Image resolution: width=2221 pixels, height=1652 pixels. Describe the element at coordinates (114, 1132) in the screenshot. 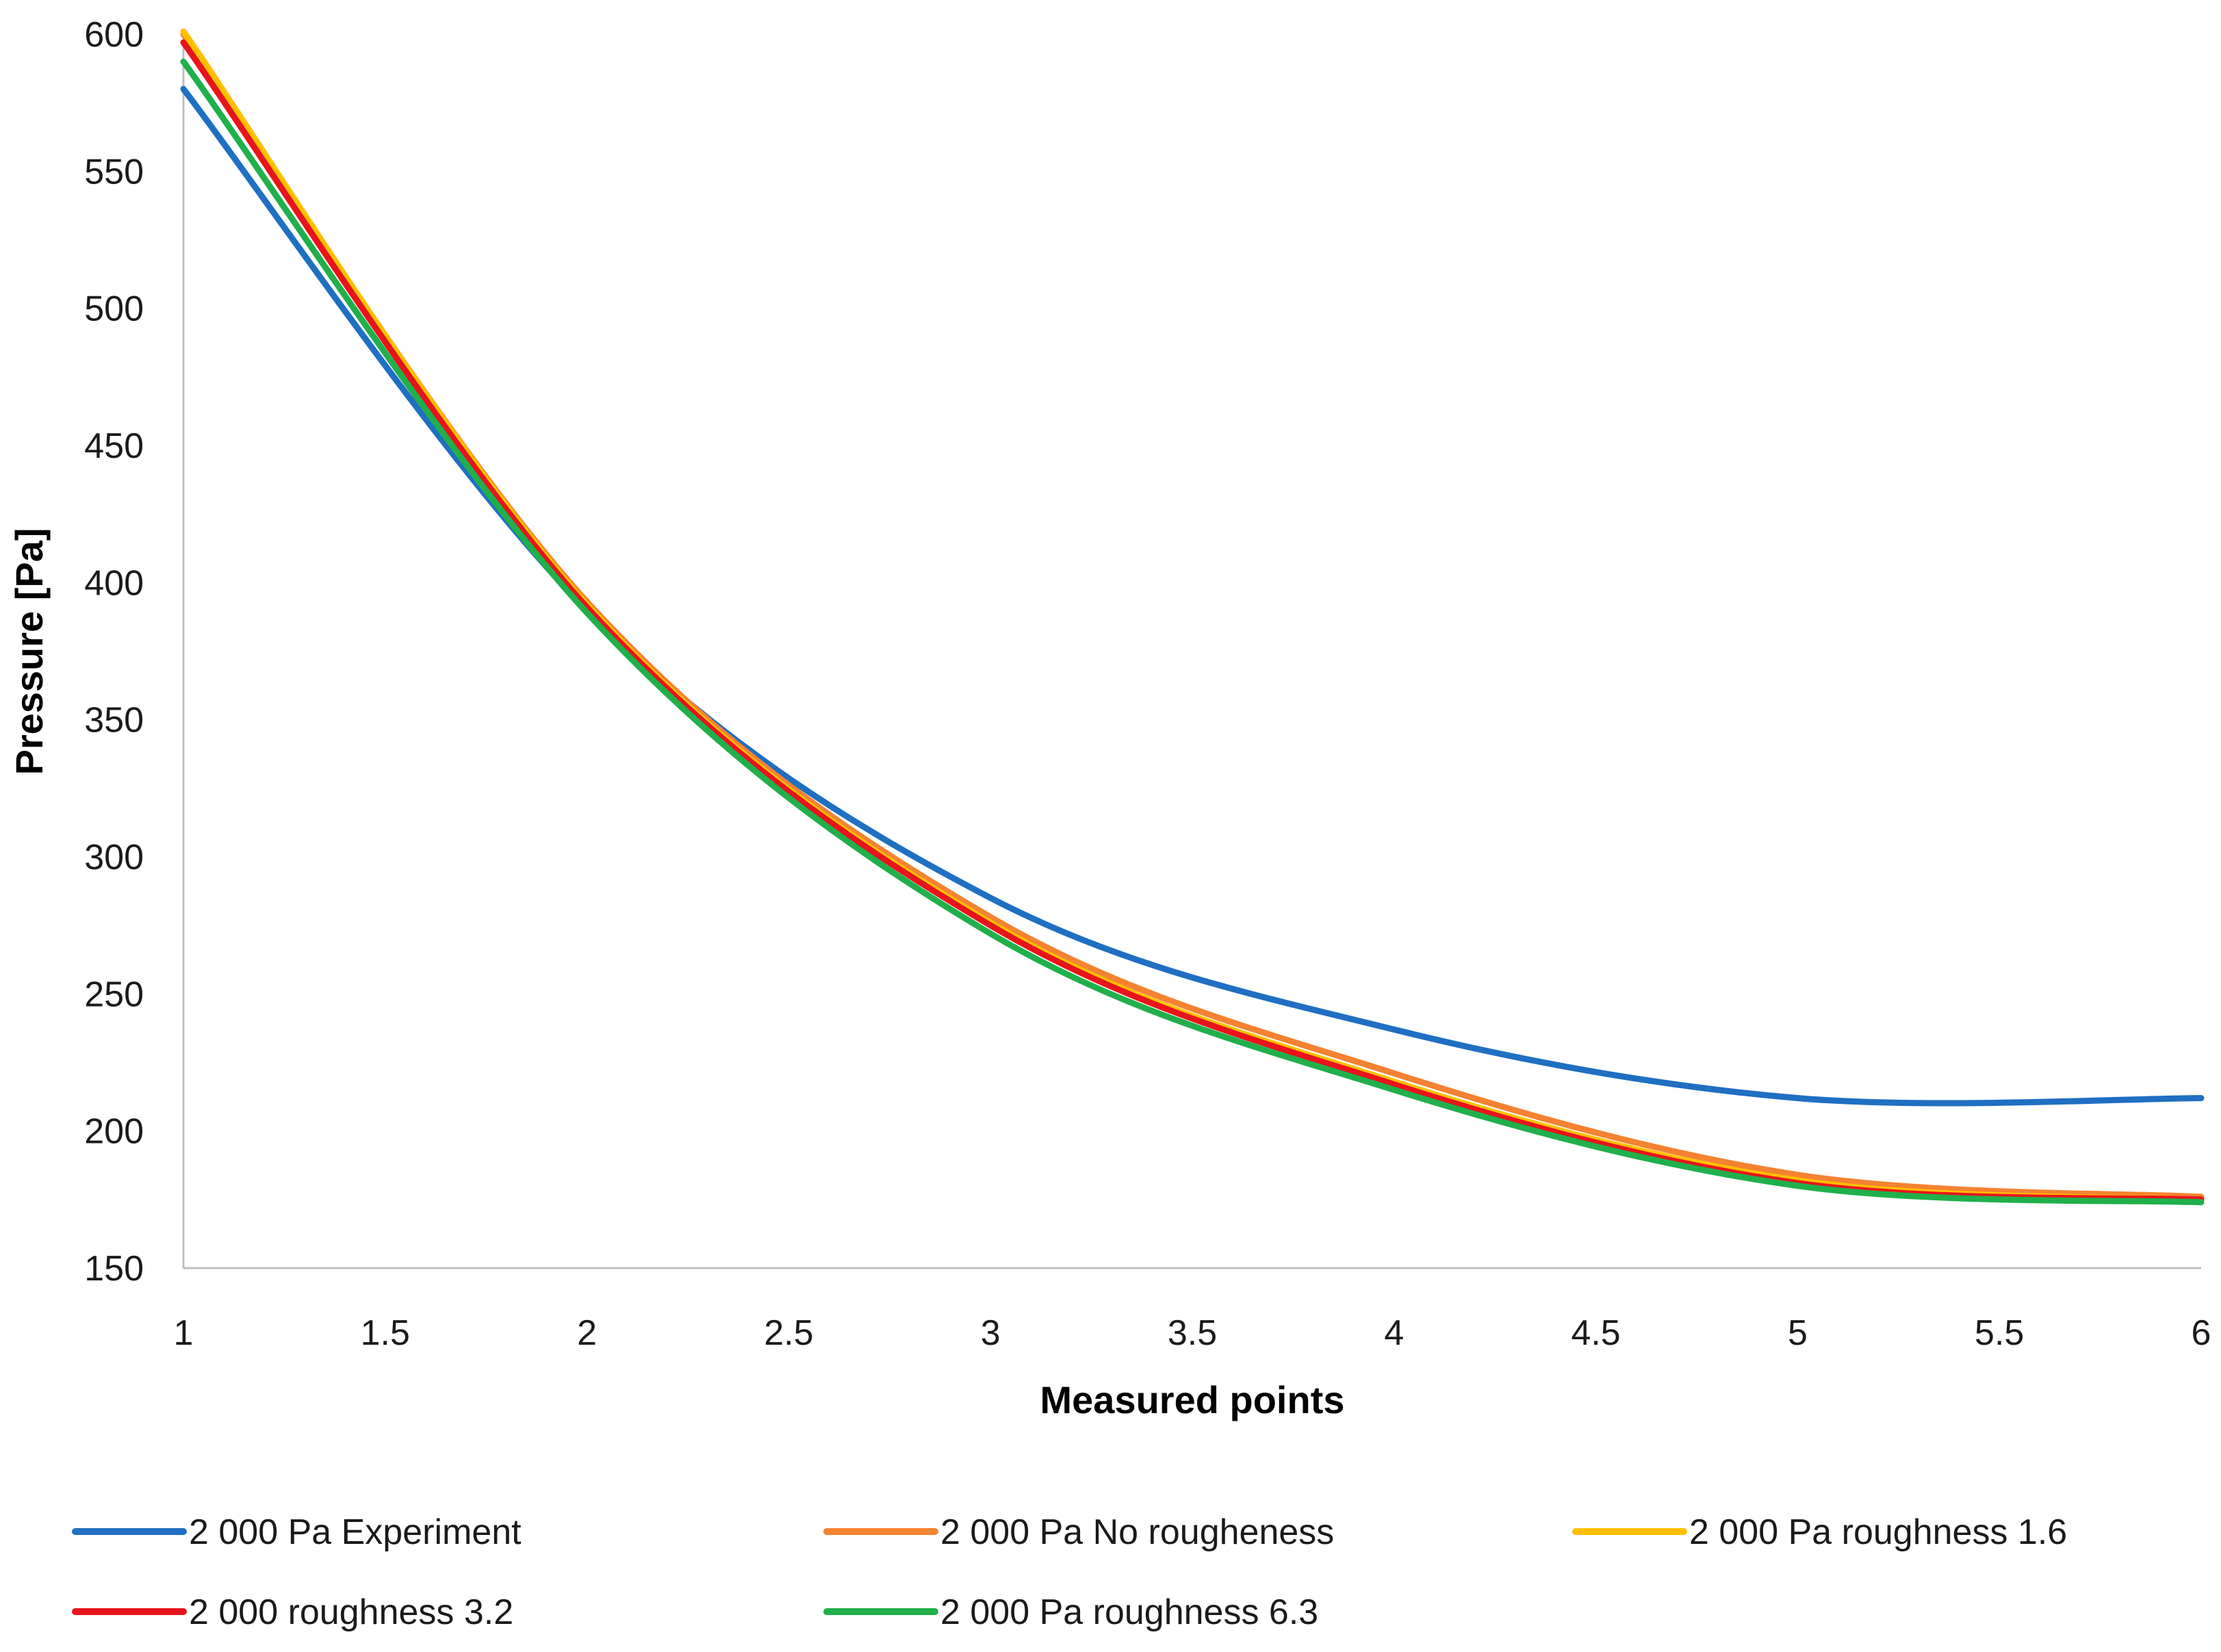

I see `y-tick-label: 200` at that location.